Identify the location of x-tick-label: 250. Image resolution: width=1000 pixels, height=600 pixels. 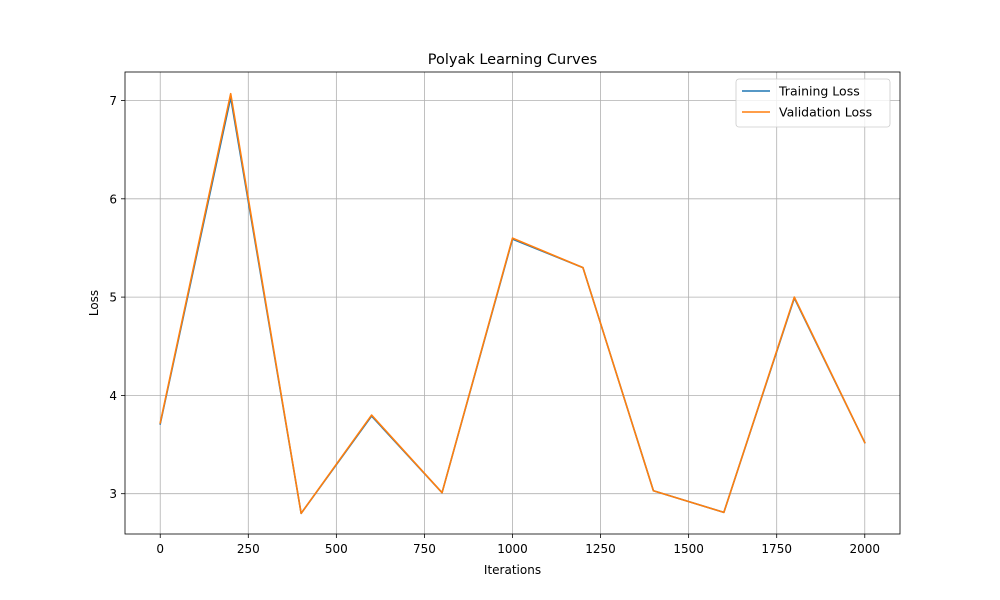
(248, 549).